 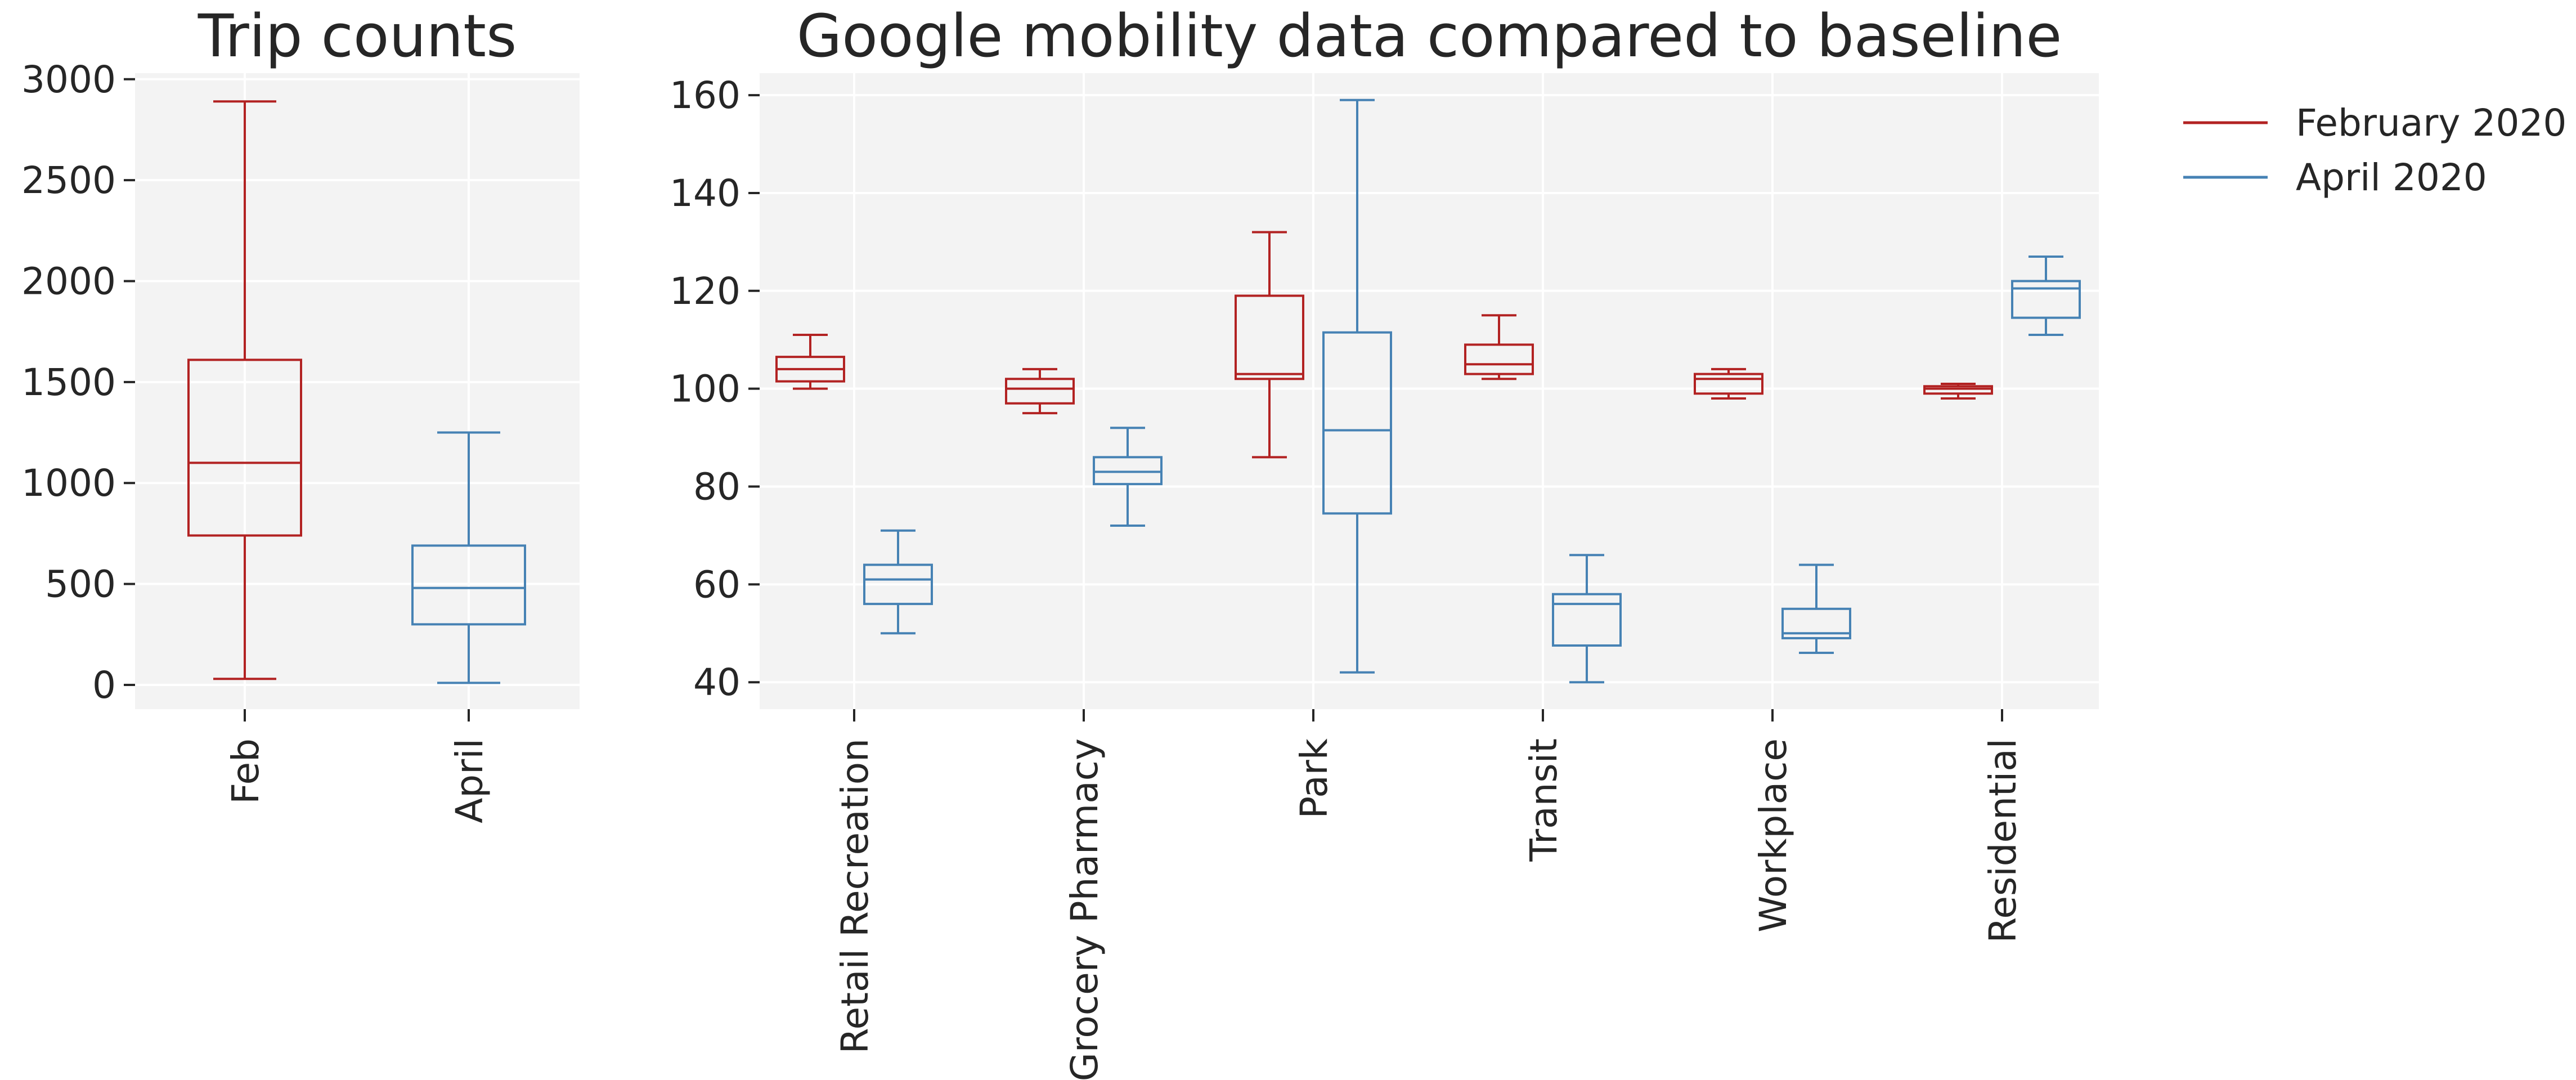 I want to click on trip-counts-y-tick-label-1500: 1500, so click(x=68, y=382).